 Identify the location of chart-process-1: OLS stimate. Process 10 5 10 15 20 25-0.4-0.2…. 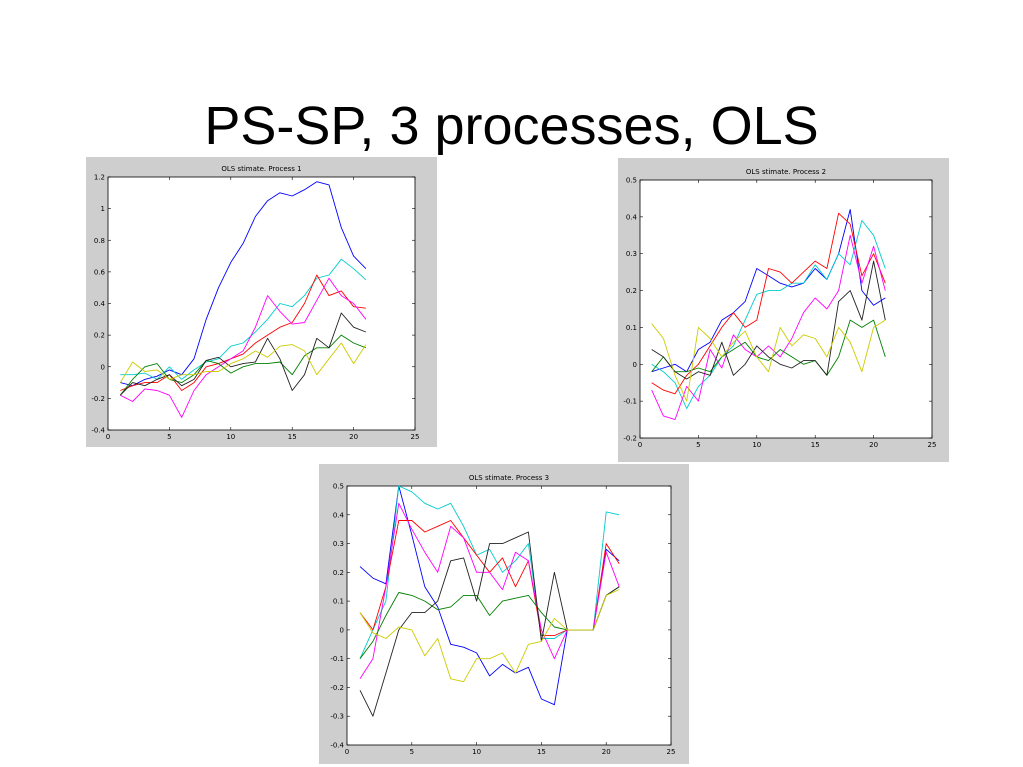
(255, 303).